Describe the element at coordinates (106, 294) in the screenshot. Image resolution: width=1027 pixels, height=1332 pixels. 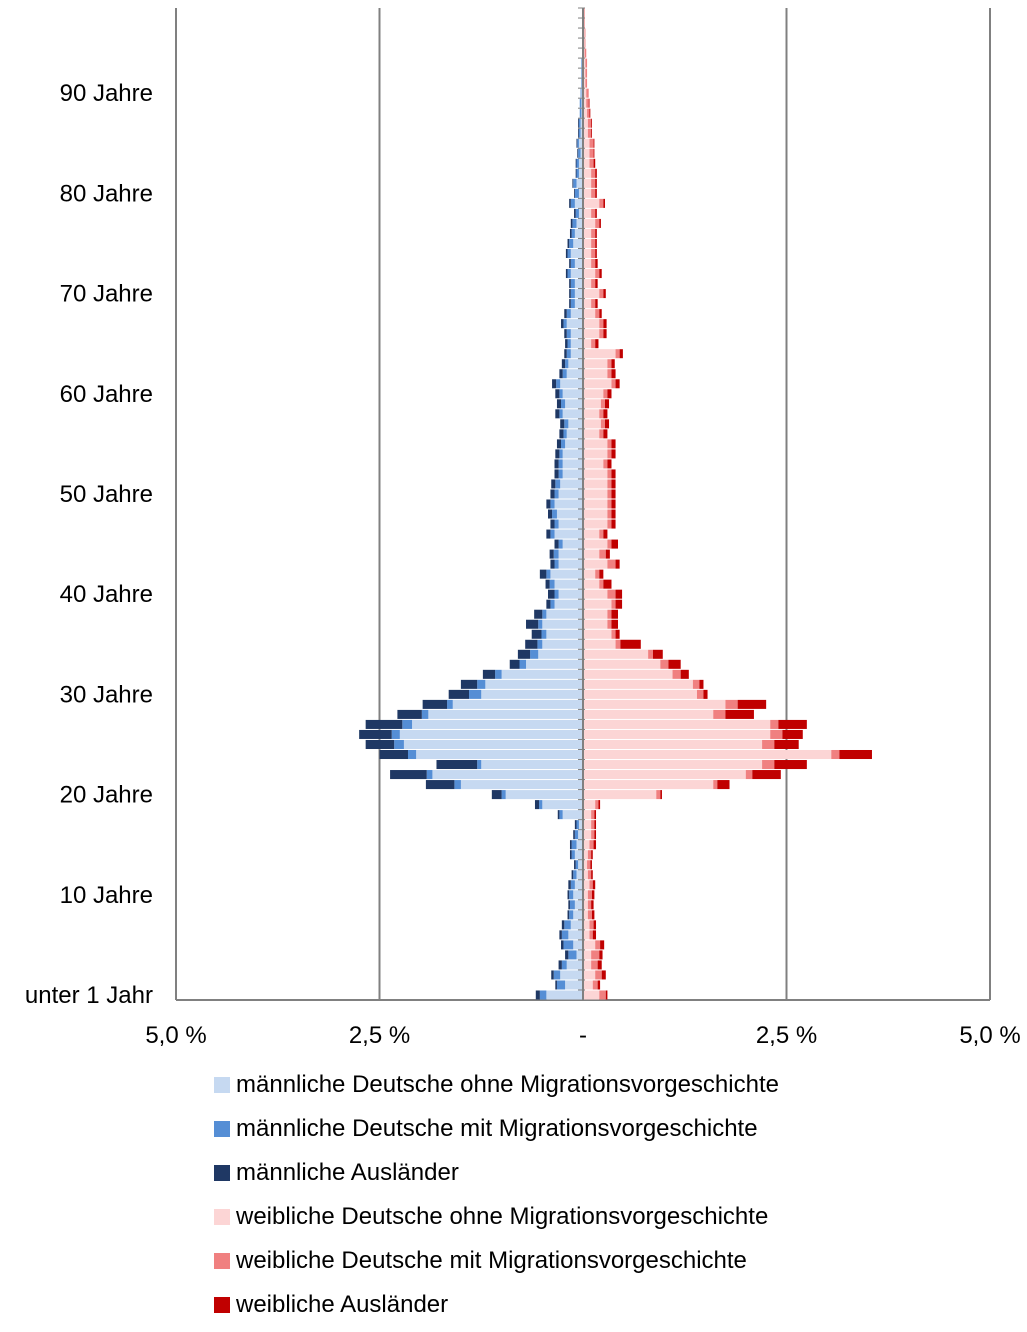
I see `y-tick-label-70: 70 Jahre` at that location.